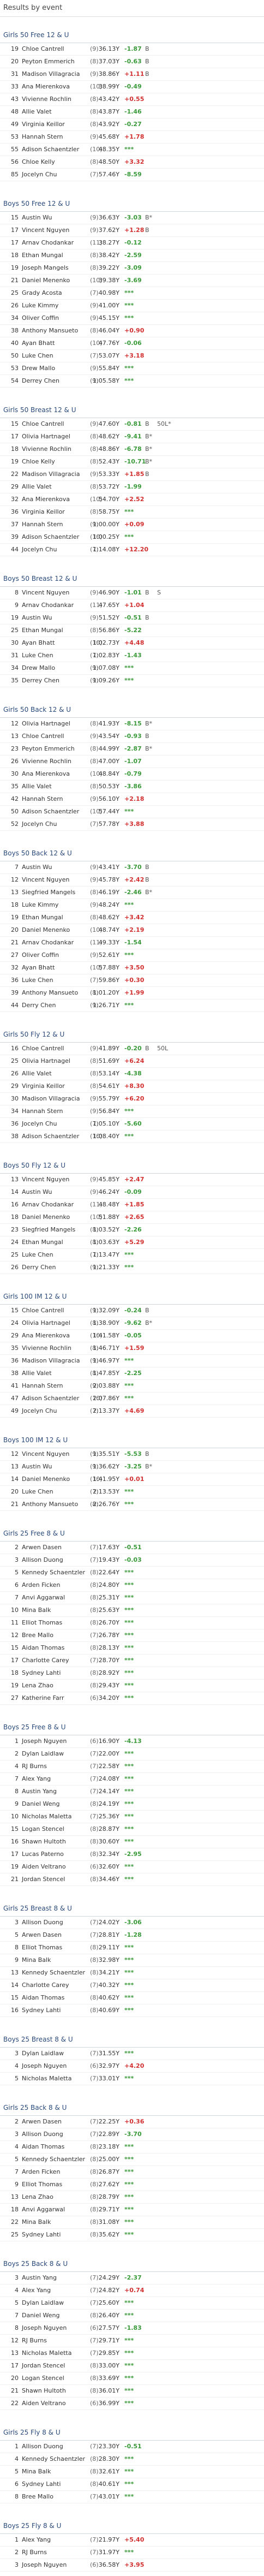  What do you see at coordinates (132, 736) in the screenshot?
I see `result-row: 13 Chloe Cantrell (9) 43.54Y -0.93 B` at bounding box center [132, 736].